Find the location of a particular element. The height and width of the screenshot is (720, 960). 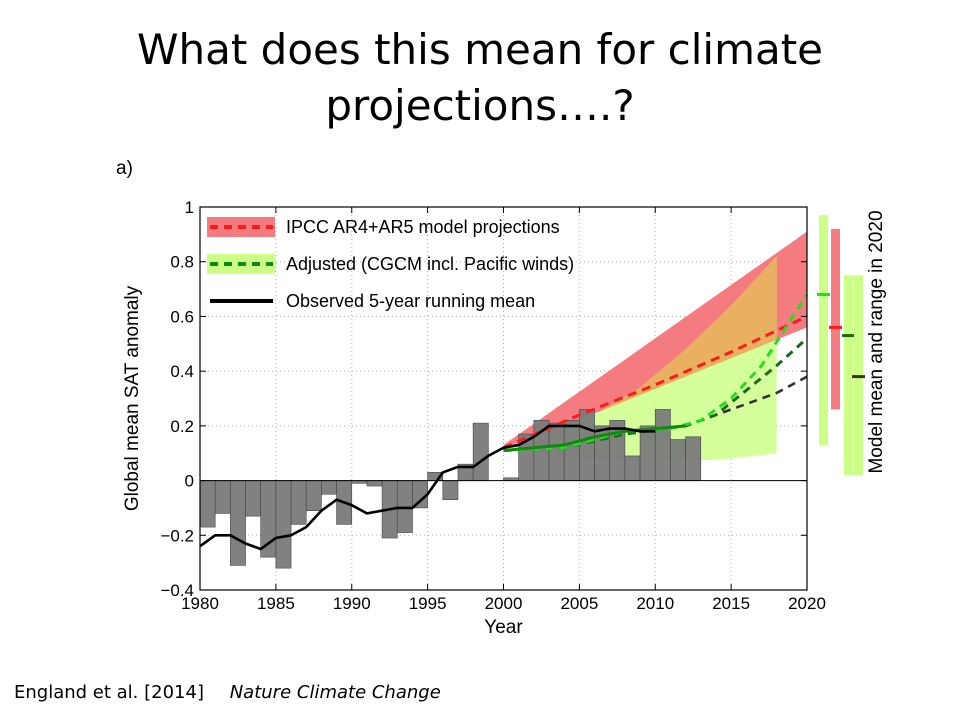

bar-1986 is located at coordinates (298, 502).